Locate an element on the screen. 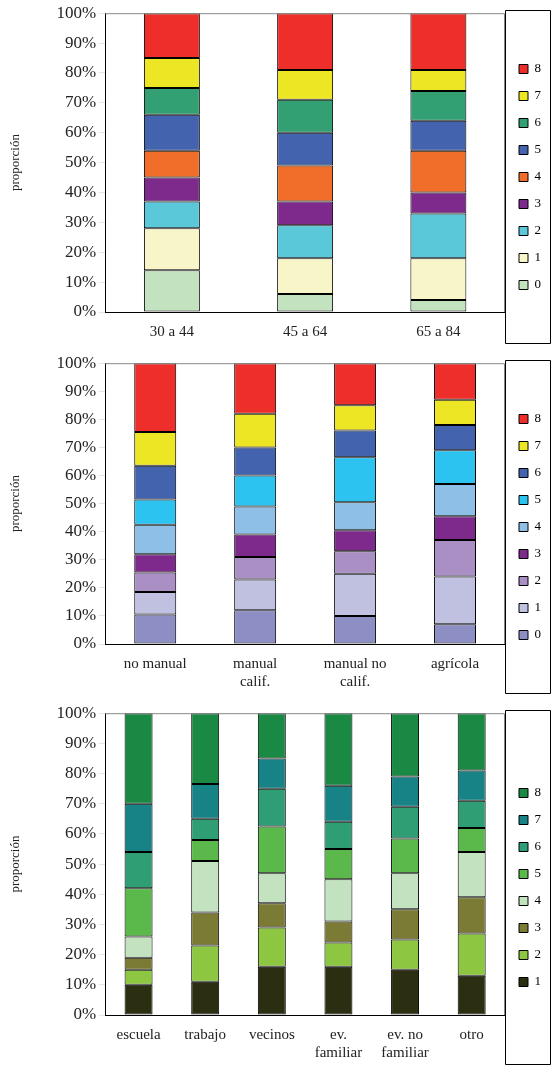 This screenshot has height=1071, width=557. x-tick-label: manual calif. is located at coordinates (255, 671).